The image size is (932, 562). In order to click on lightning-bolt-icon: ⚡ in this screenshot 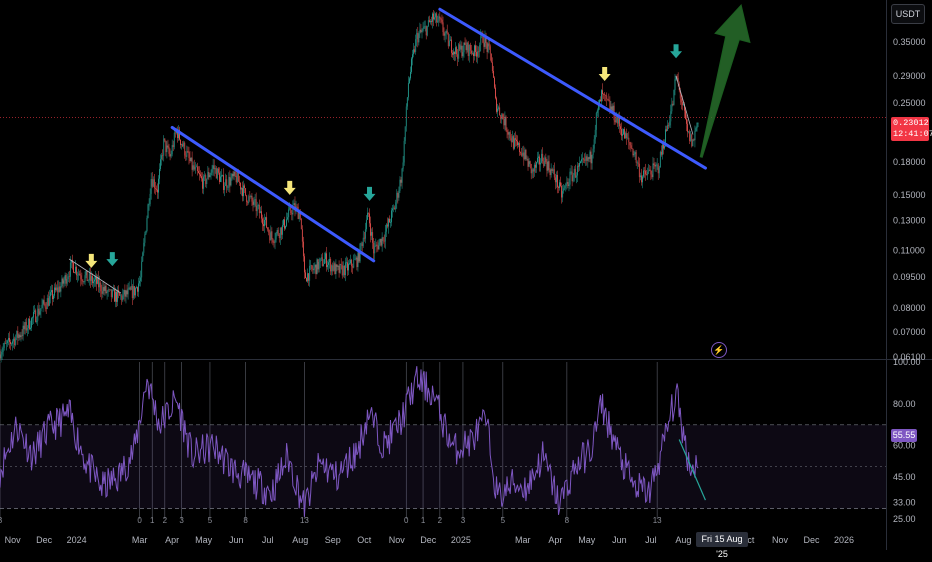, I will do `click(719, 350)`.